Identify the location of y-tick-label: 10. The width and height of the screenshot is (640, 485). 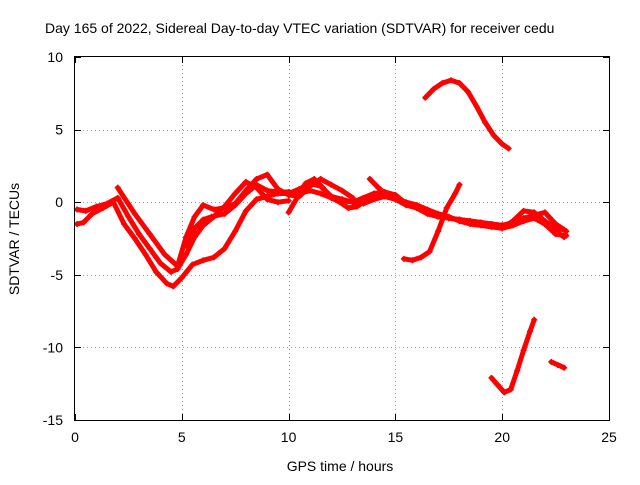
(55, 57).